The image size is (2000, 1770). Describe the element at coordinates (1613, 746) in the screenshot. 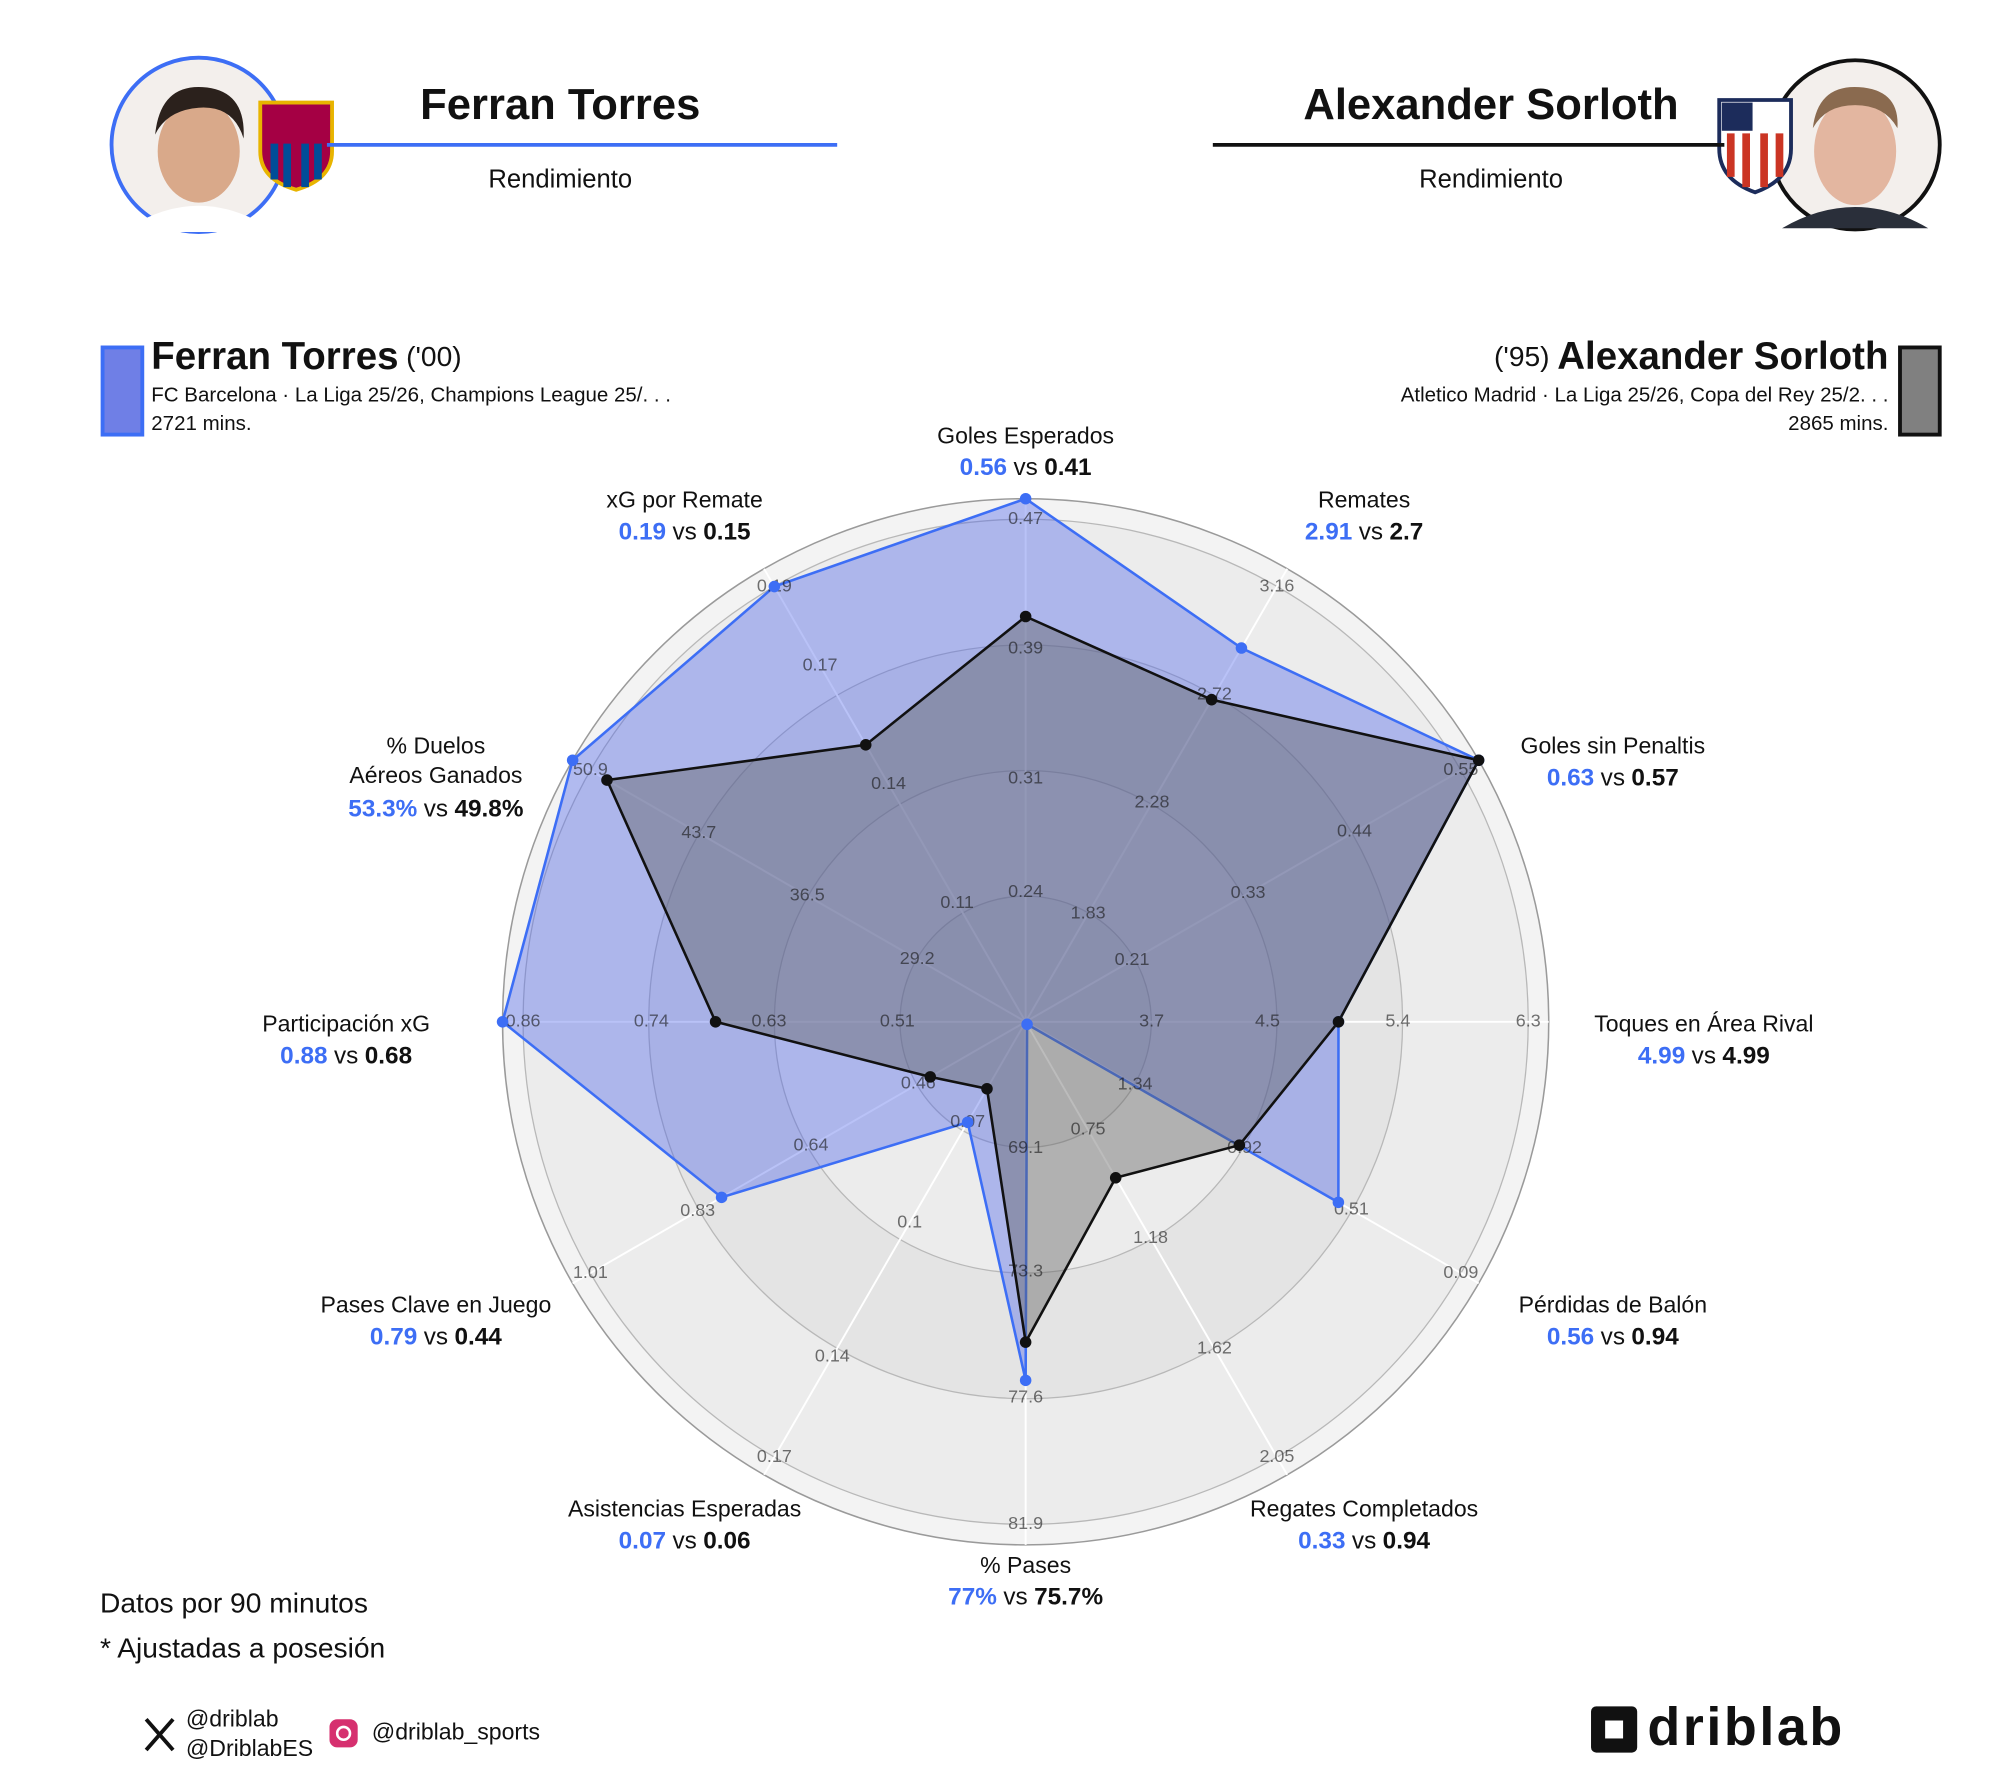

I see `axis-label: Goles sin Penaltis` at that location.